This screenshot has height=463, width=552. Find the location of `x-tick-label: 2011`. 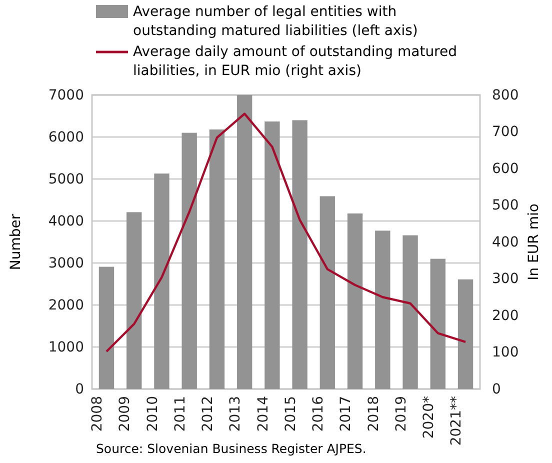

x-tick-label: 2011 is located at coordinates (180, 414).